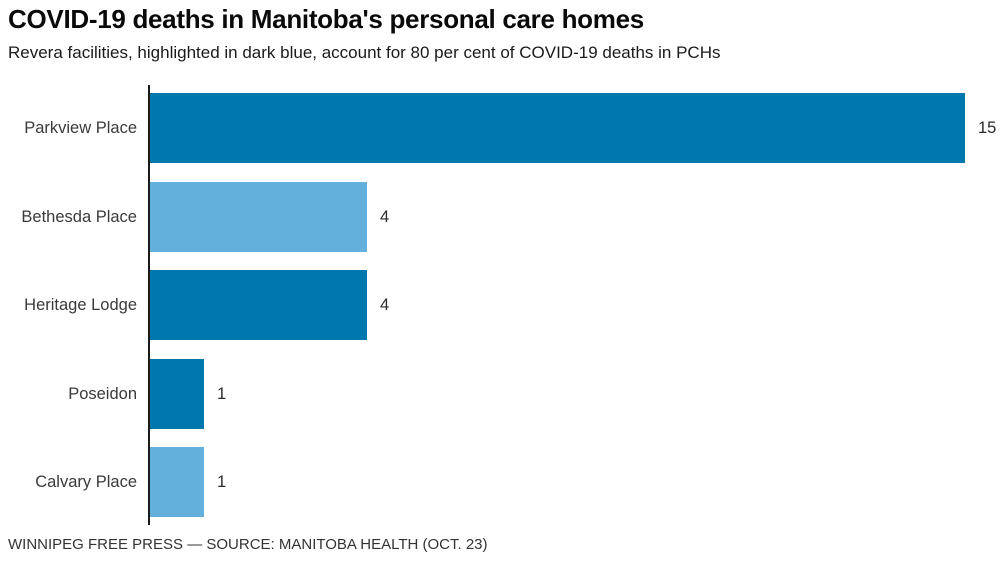 Image resolution: width=1000 pixels, height=561 pixels. Describe the element at coordinates (80, 128) in the screenshot. I see `category-label: Parkview Place` at that location.